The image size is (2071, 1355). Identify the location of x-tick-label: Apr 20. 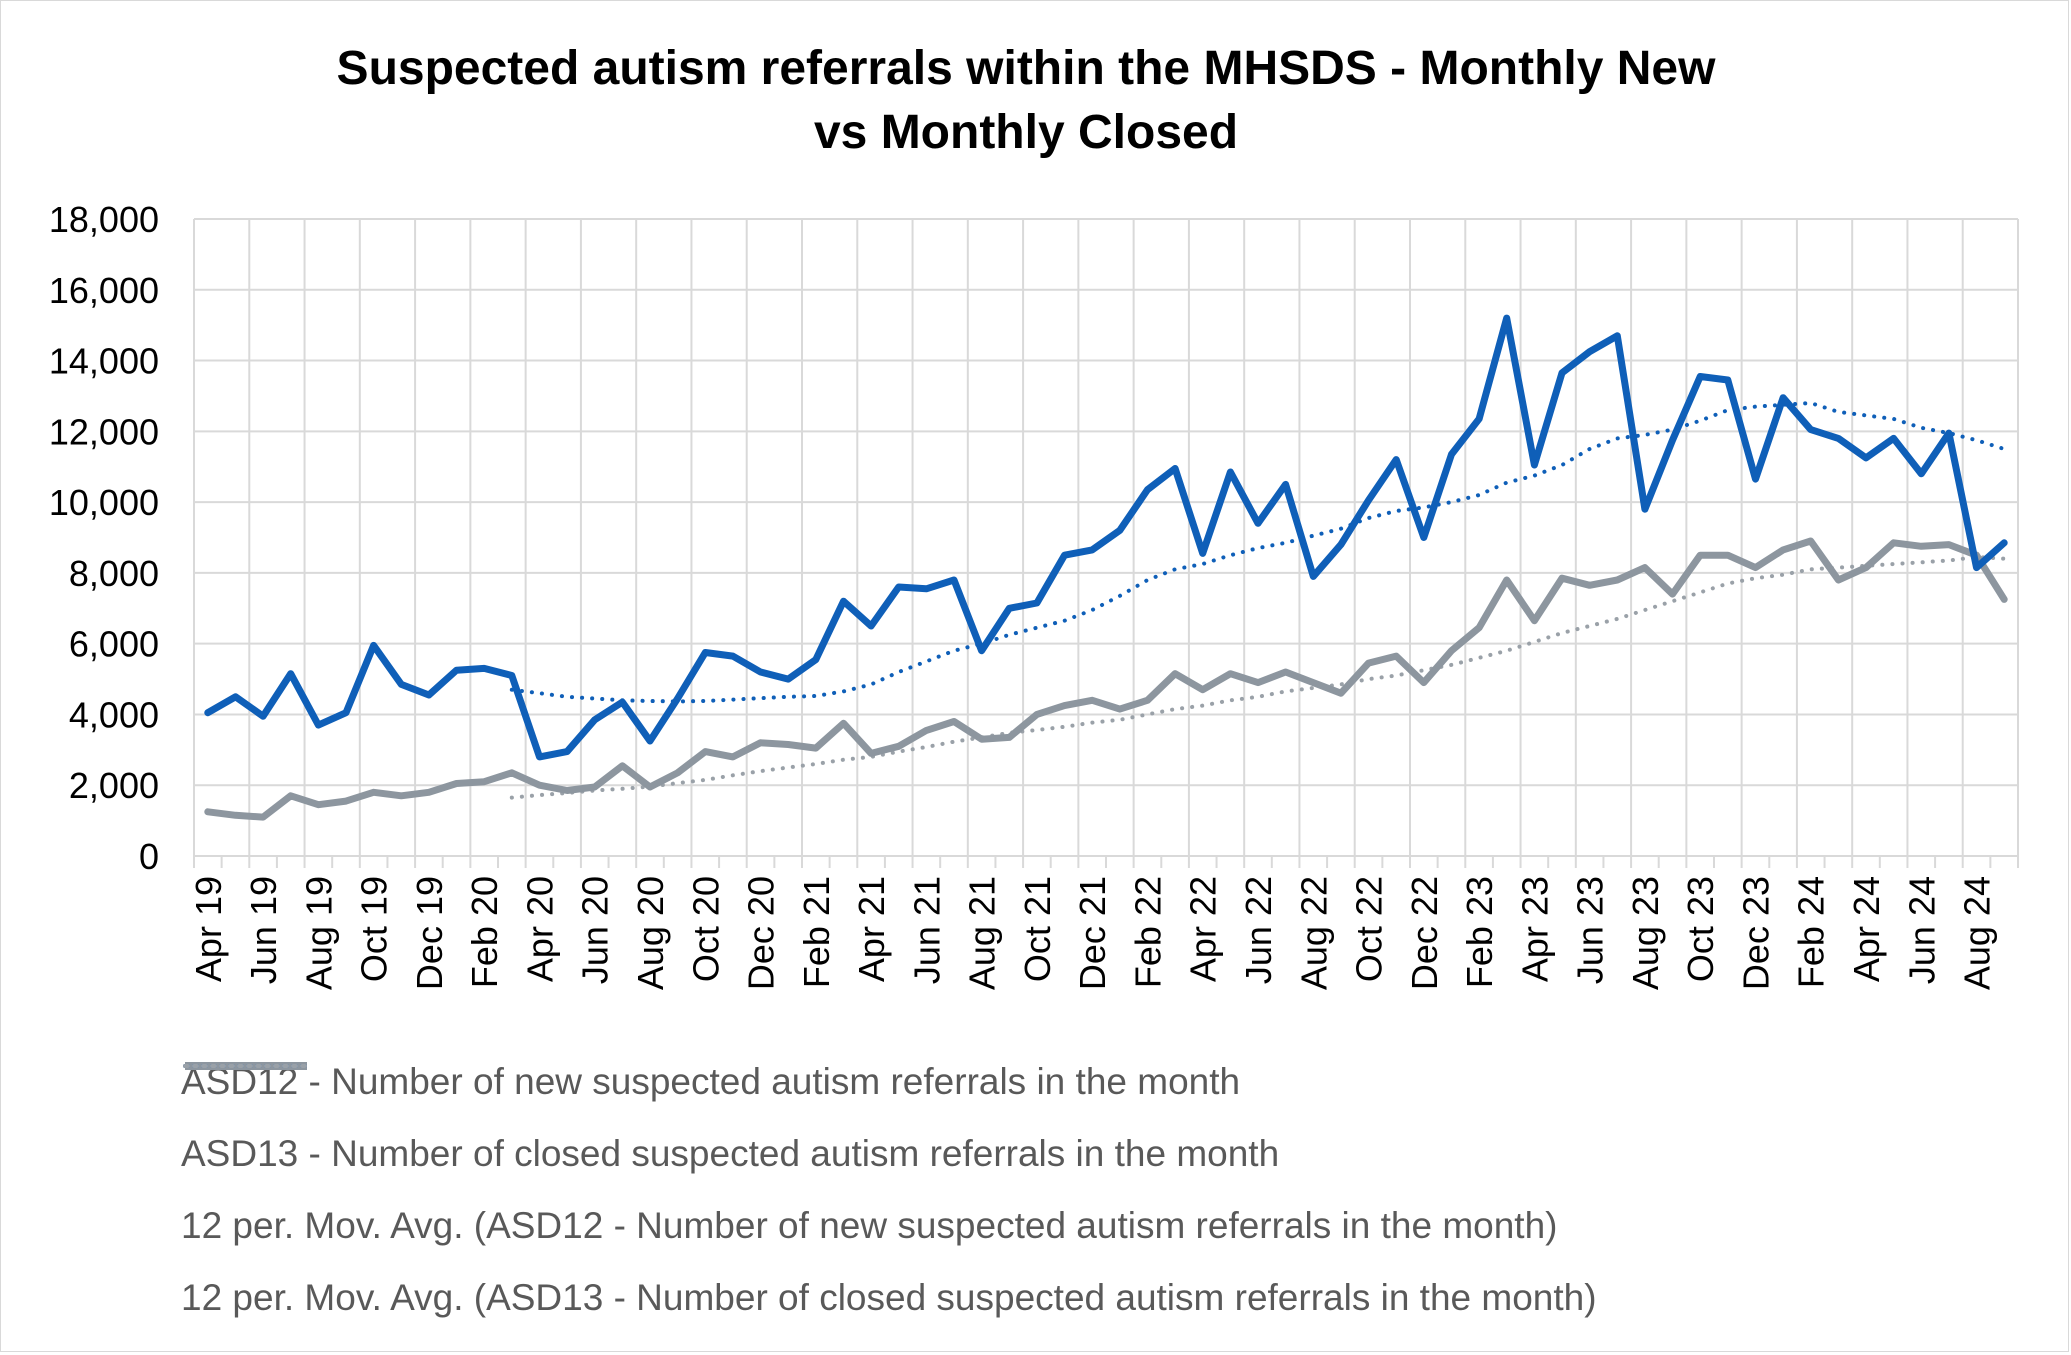
(539, 929).